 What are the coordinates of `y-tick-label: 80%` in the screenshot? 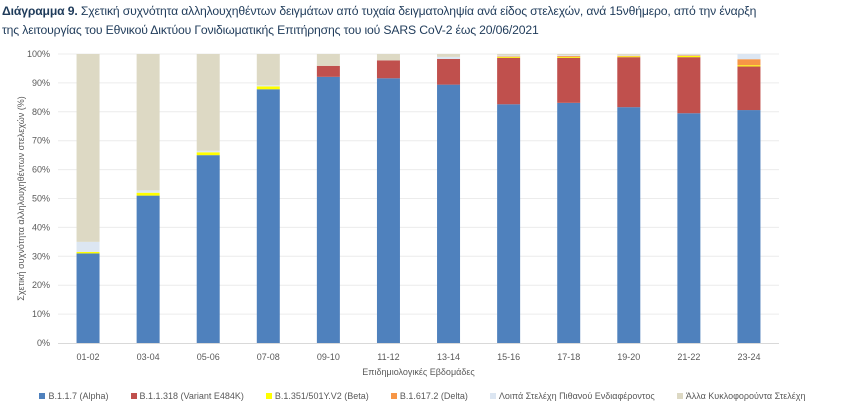 It's located at (41, 112).